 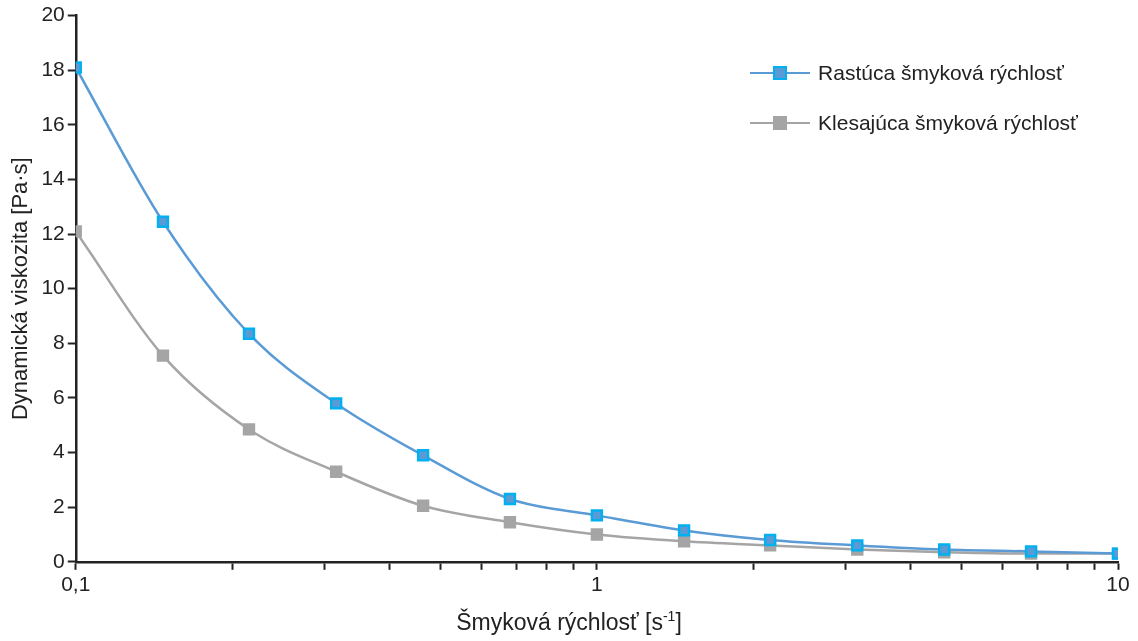 What do you see at coordinates (53, 287) in the screenshot?
I see `y-tick-label: 10` at bounding box center [53, 287].